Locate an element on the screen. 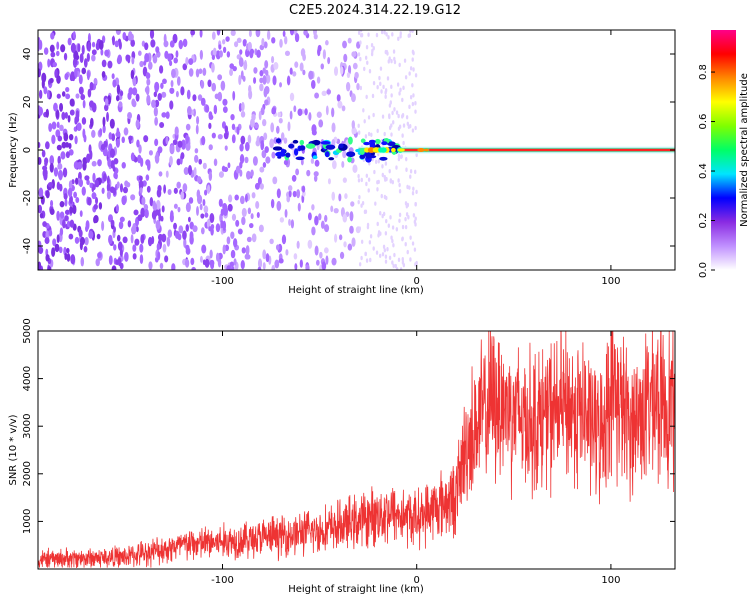  colorbar-tick-label: 0.2 is located at coordinates (703, 221).